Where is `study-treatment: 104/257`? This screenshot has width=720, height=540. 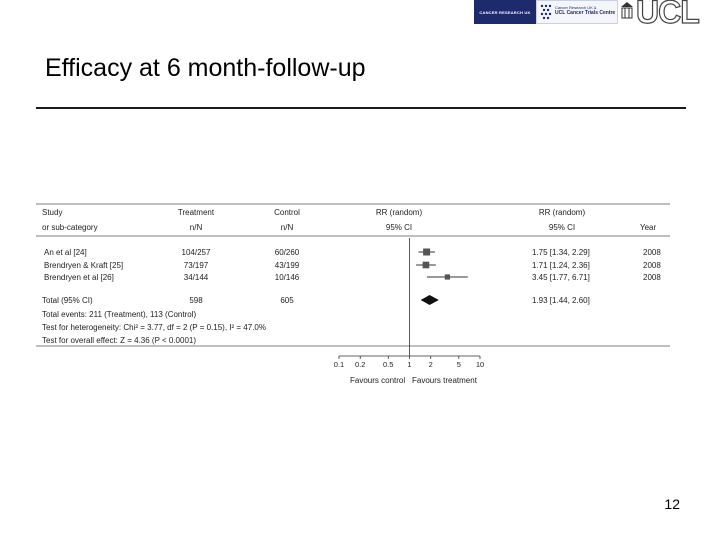
study-treatment: 104/257 is located at coordinates (196, 252).